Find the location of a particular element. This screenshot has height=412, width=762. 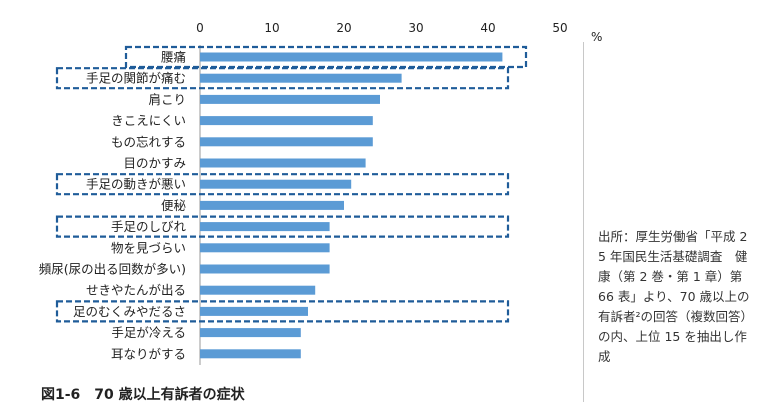

x-tick-label: 0 is located at coordinates (200, 28).